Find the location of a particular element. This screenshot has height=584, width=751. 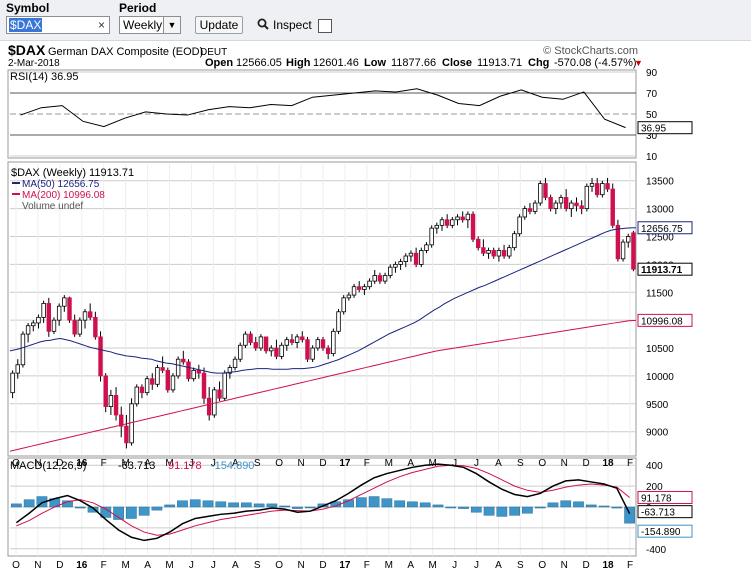

period-select: Weekly ▼ is located at coordinates (150, 25).